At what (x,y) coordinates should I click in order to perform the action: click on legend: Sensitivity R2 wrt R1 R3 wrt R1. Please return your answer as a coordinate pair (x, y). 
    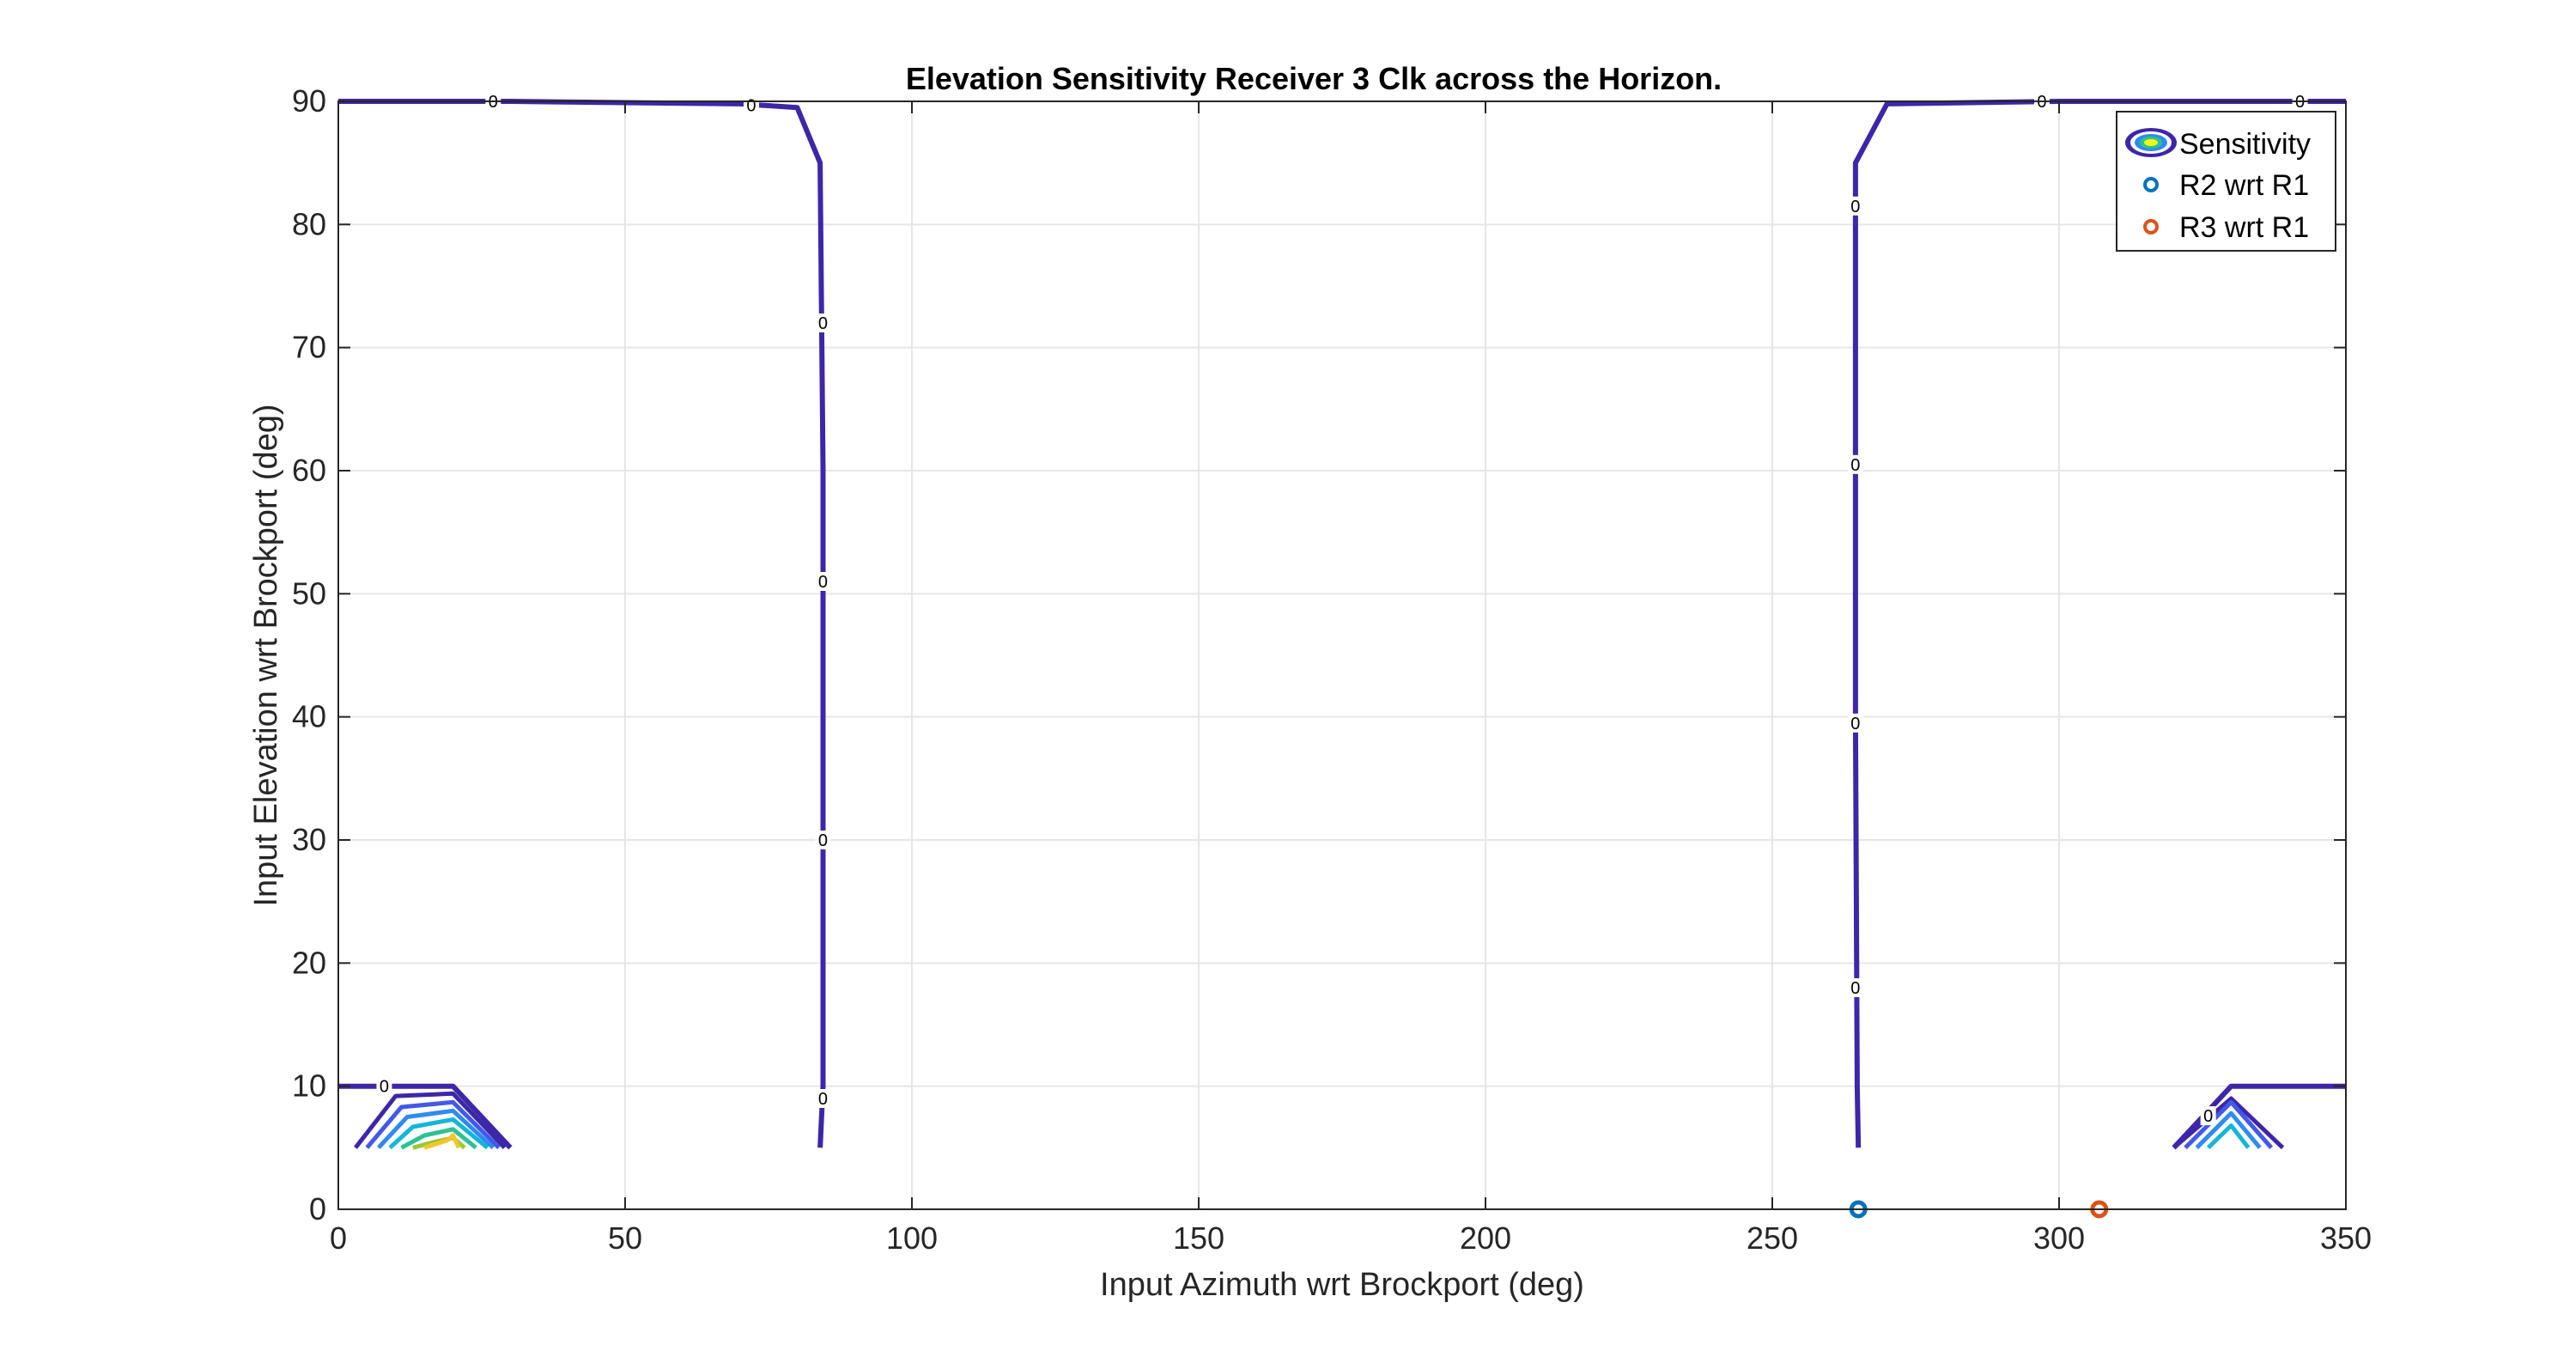
    Looking at the image, I should click on (2226, 181).